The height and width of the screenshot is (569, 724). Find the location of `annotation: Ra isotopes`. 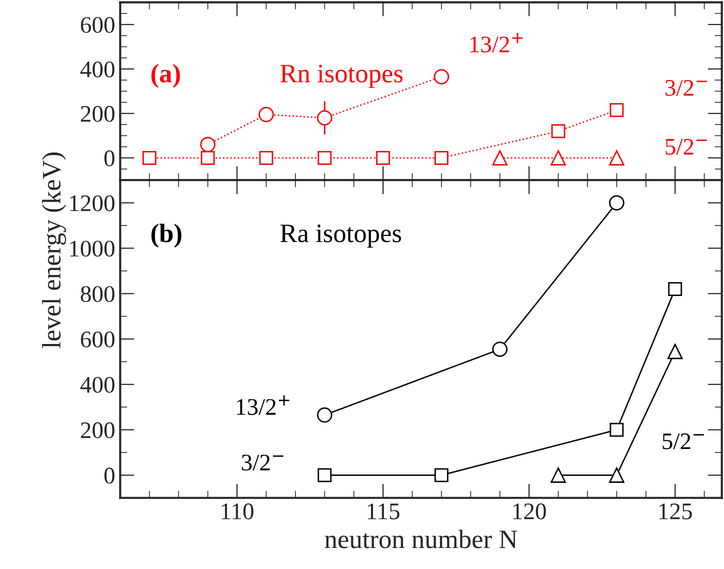

annotation: Ra isotopes is located at coordinates (341, 236).